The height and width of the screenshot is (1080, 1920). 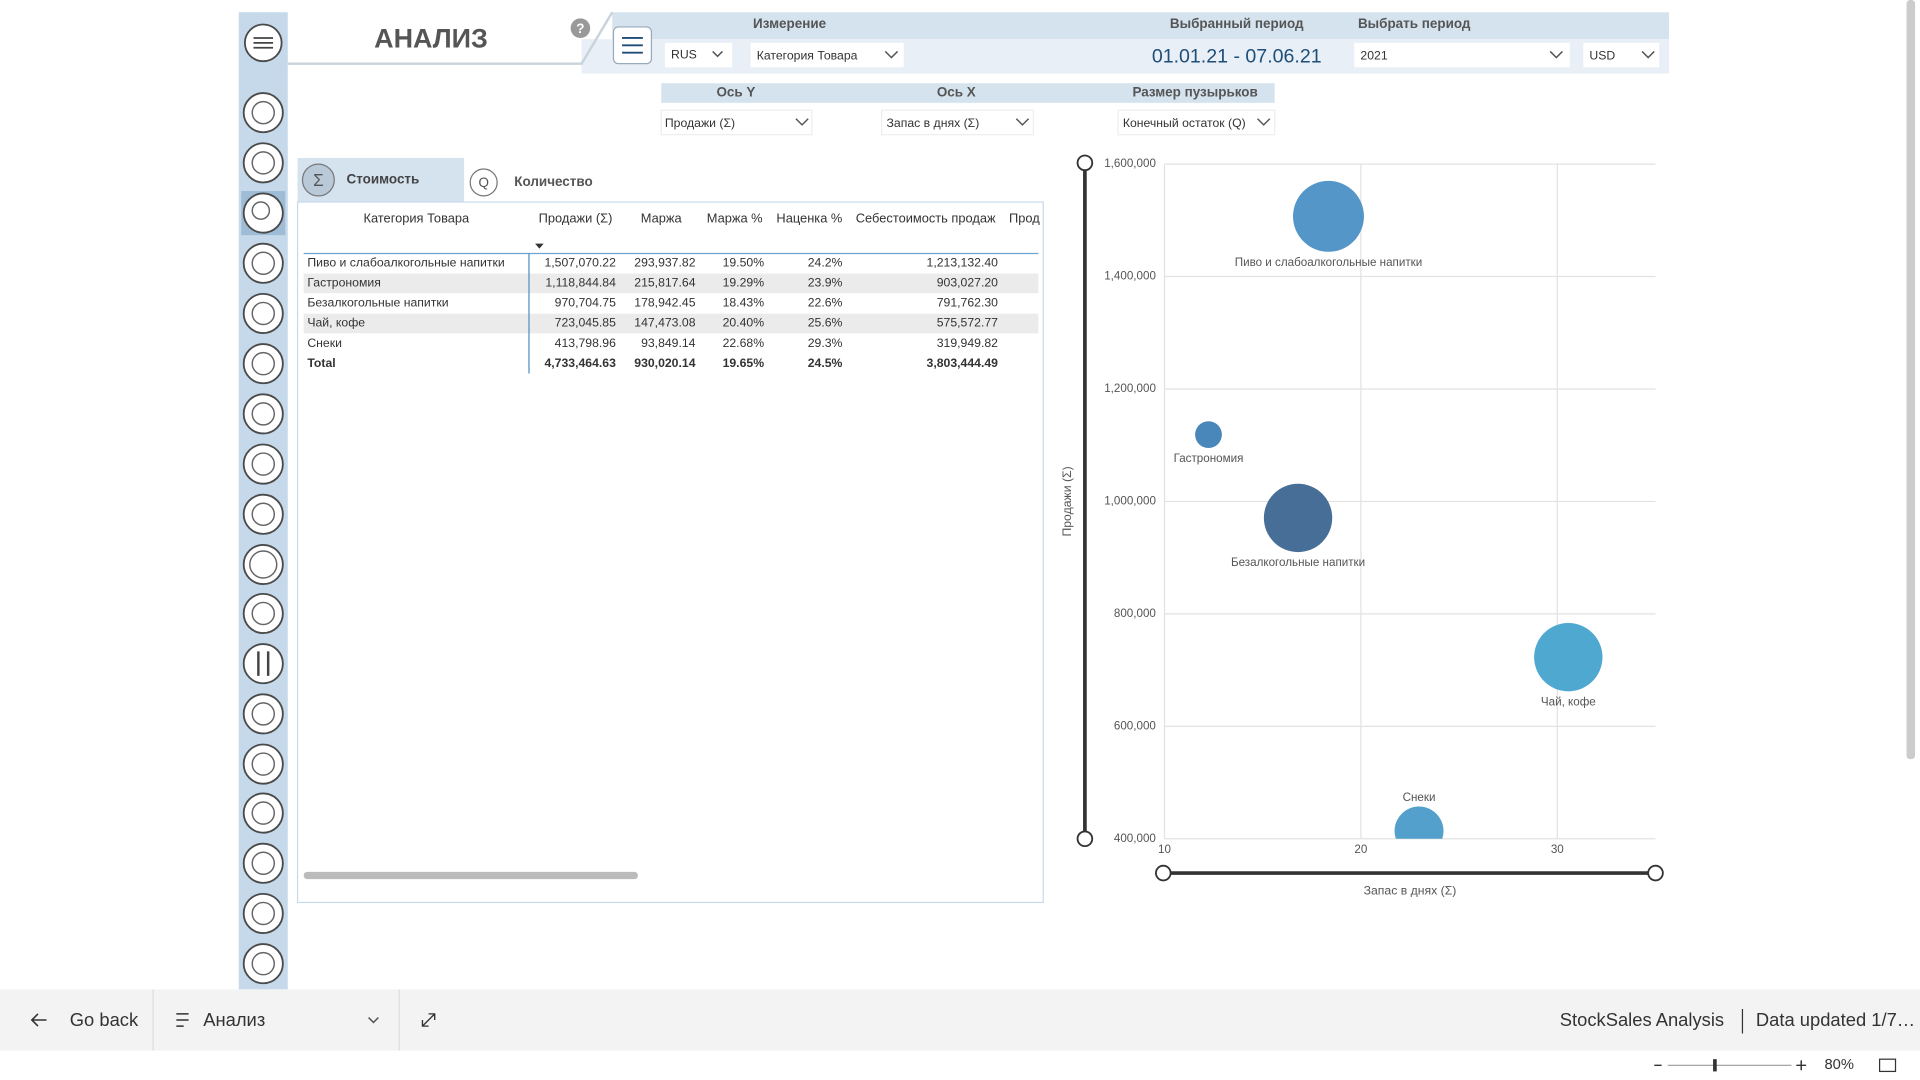 What do you see at coordinates (1237, 57) in the screenshot?
I see `period: 01.01.21 - 07.06.21` at bounding box center [1237, 57].